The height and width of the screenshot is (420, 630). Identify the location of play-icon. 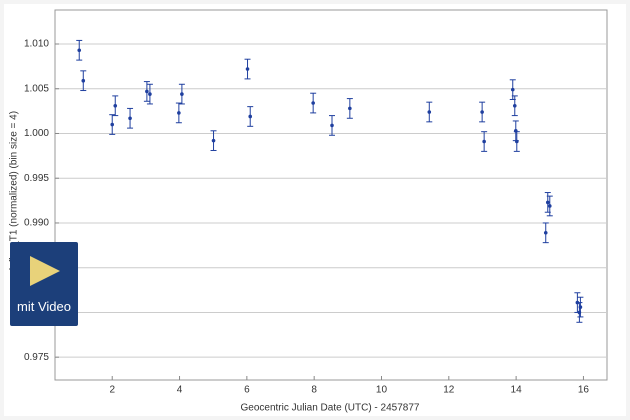
(45, 271).